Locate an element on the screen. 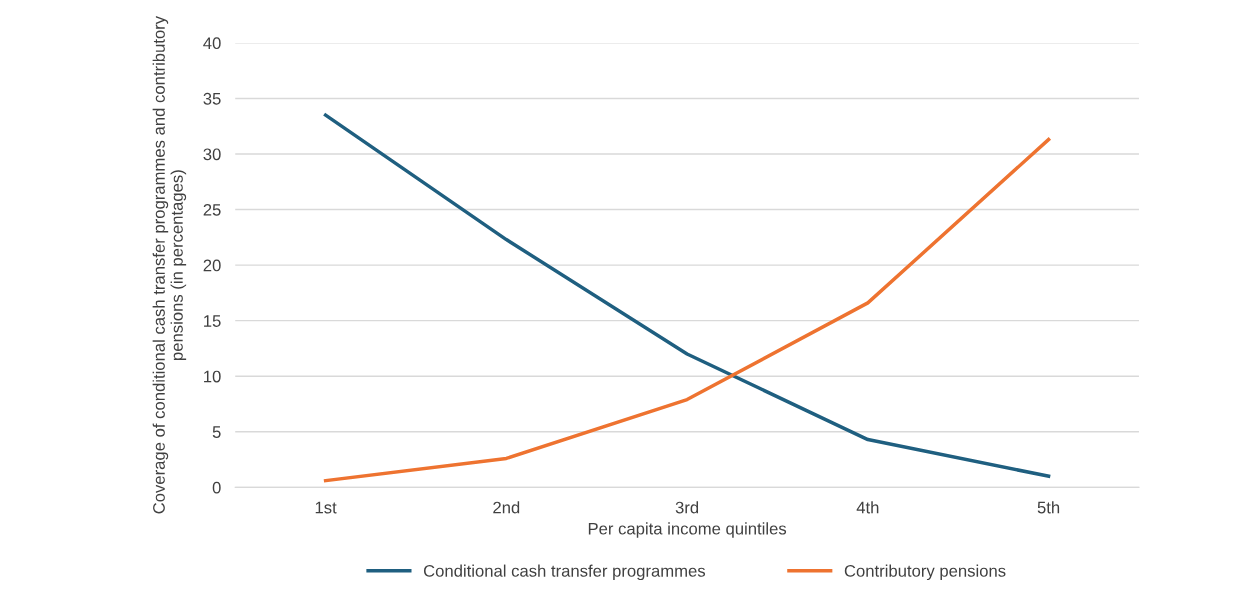  y-tick-label: 40 is located at coordinates (212, 43).